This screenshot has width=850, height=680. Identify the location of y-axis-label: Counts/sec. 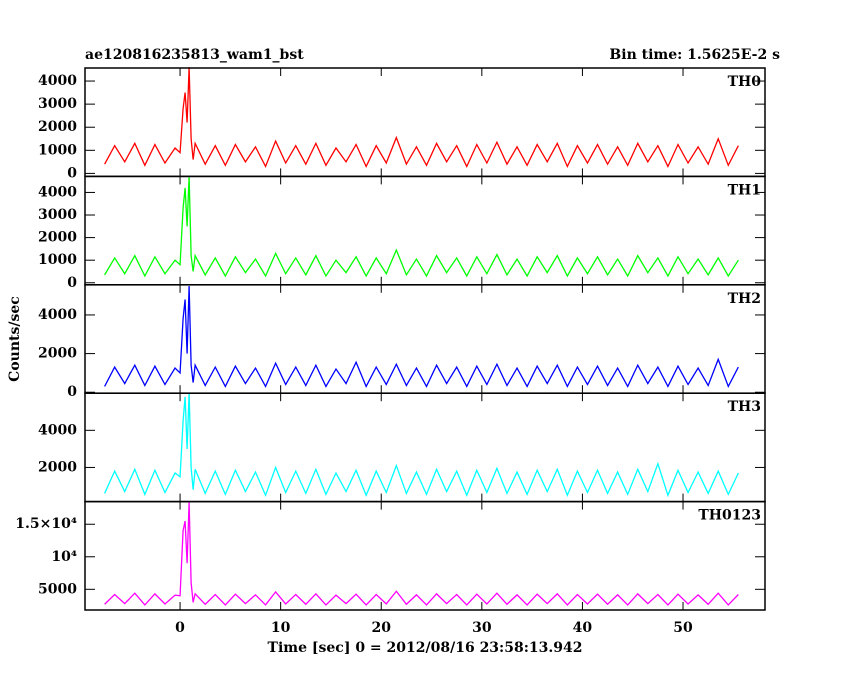
(15, 339).